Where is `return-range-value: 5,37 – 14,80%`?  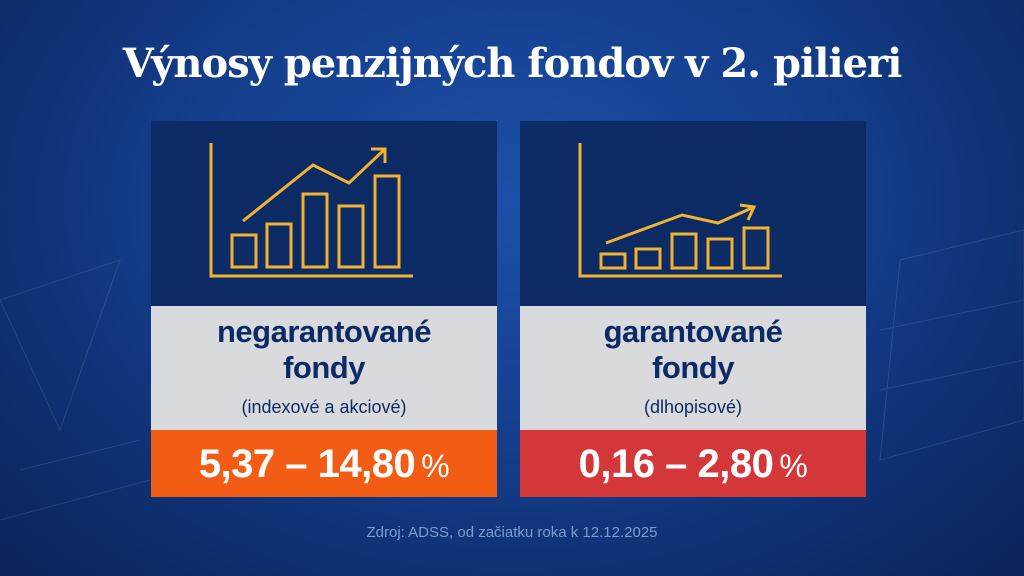 return-range-value: 5,37 – 14,80% is located at coordinates (324, 465).